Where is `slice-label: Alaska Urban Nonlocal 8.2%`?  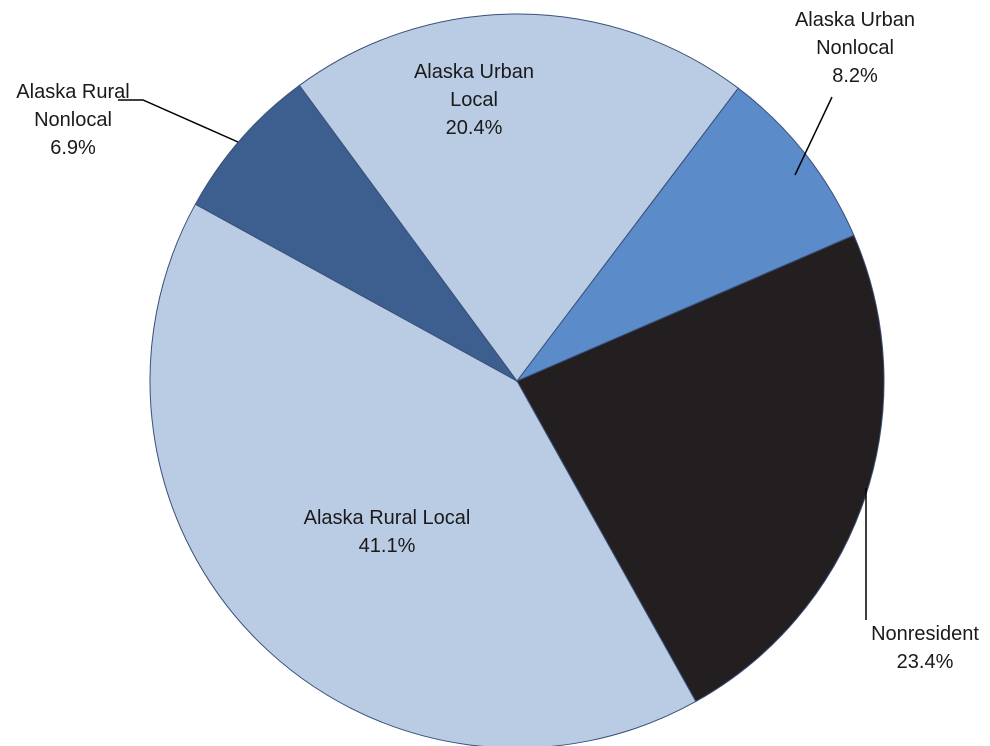
slice-label: Alaska Urban Nonlocal 8.2% is located at coordinates (855, 48).